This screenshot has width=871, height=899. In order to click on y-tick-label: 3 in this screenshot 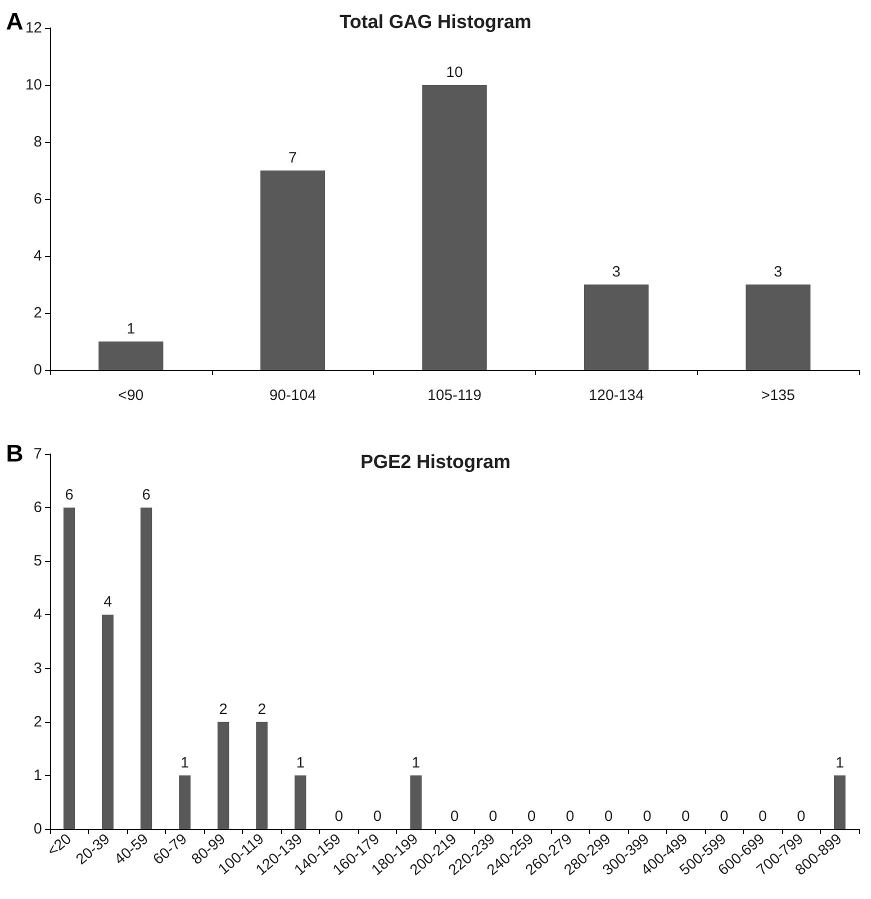, I will do `click(38, 668)`.